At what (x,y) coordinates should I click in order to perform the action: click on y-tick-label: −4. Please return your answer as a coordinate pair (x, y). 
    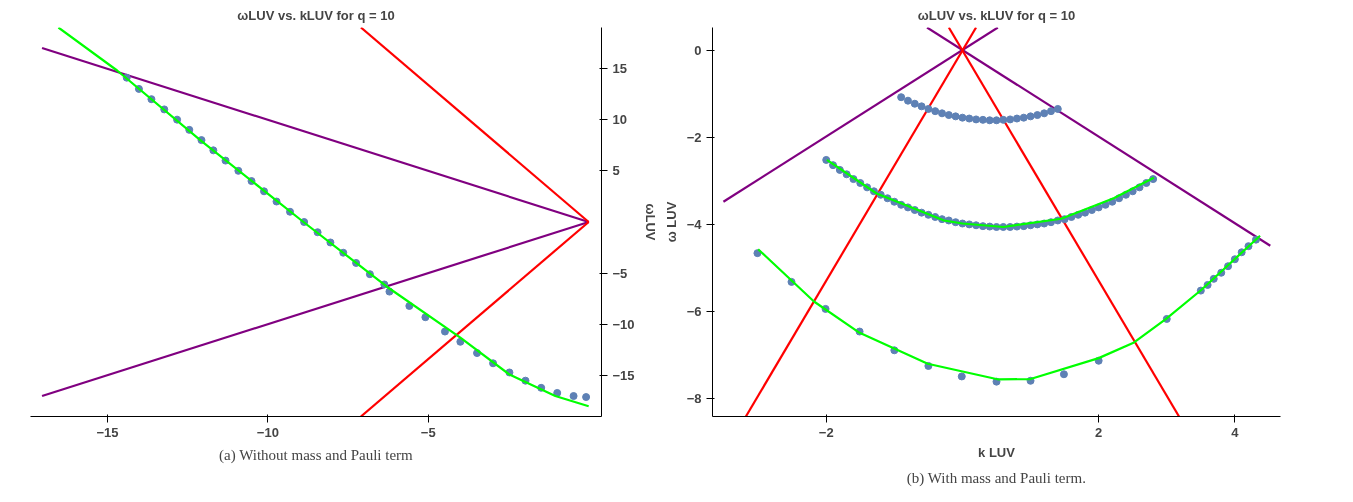
    Looking at the image, I should click on (694, 224).